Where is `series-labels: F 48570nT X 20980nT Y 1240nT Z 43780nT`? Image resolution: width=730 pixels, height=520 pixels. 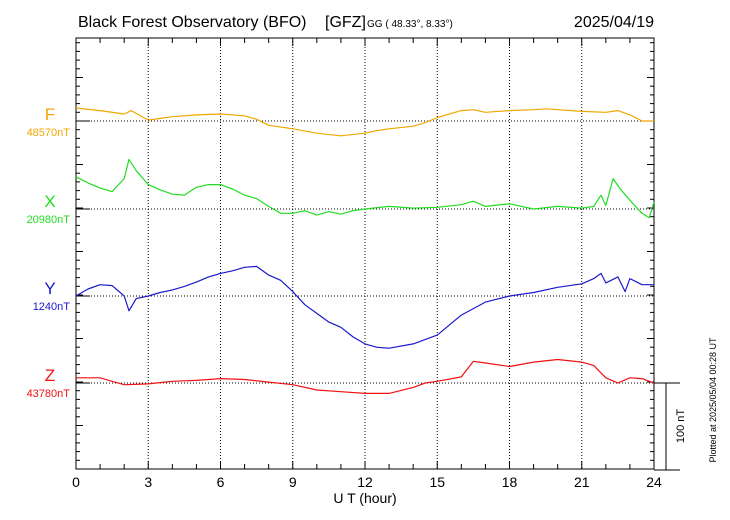
series-labels: F 48570nT X 20980nT Y 1240nT Z 43780nT is located at coordinates (49, 252).